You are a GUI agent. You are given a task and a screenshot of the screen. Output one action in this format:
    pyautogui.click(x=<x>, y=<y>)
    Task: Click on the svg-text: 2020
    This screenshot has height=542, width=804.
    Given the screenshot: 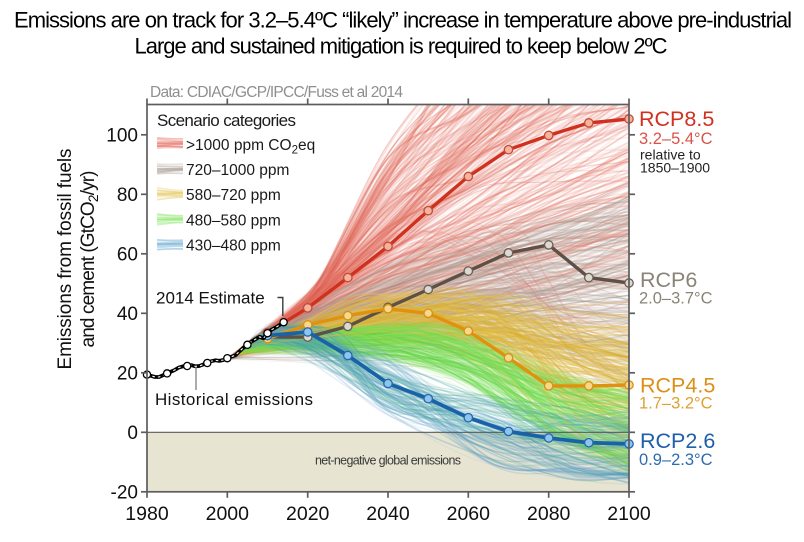 What is the action you would take?
    pyautogui.click(x=308, y=514)
    